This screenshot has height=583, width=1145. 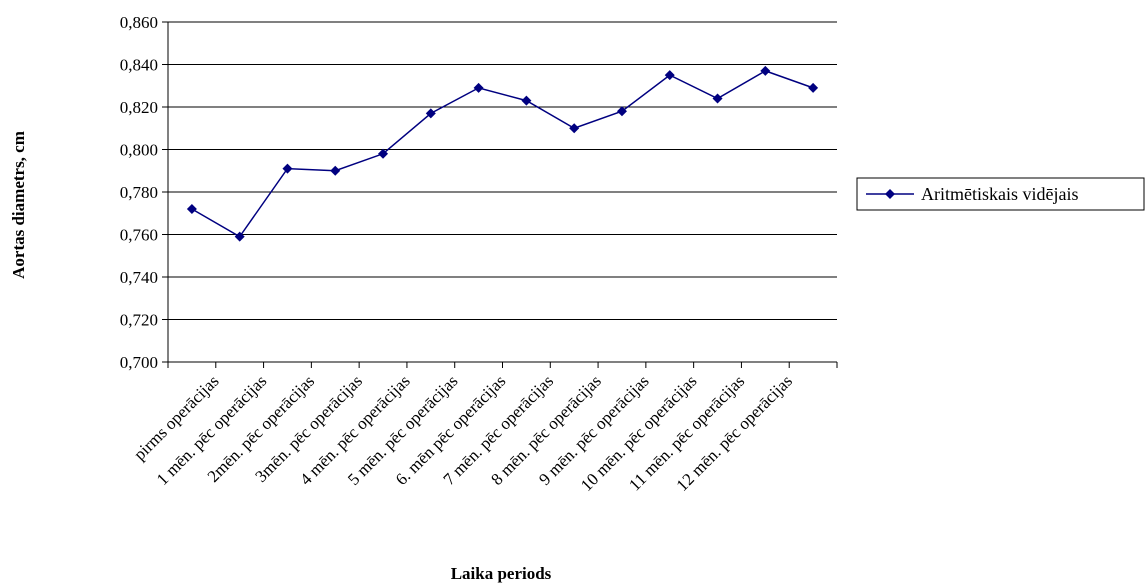 I want to click on y-tick-label: 0,860, so click(x=139, y=22).